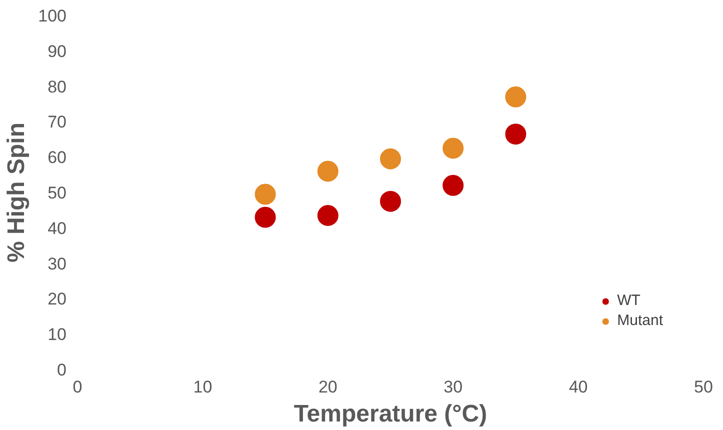  Describe the element at coordinates (57, 228) in the screenshot. I see `y-tick-label: 40` at that location.